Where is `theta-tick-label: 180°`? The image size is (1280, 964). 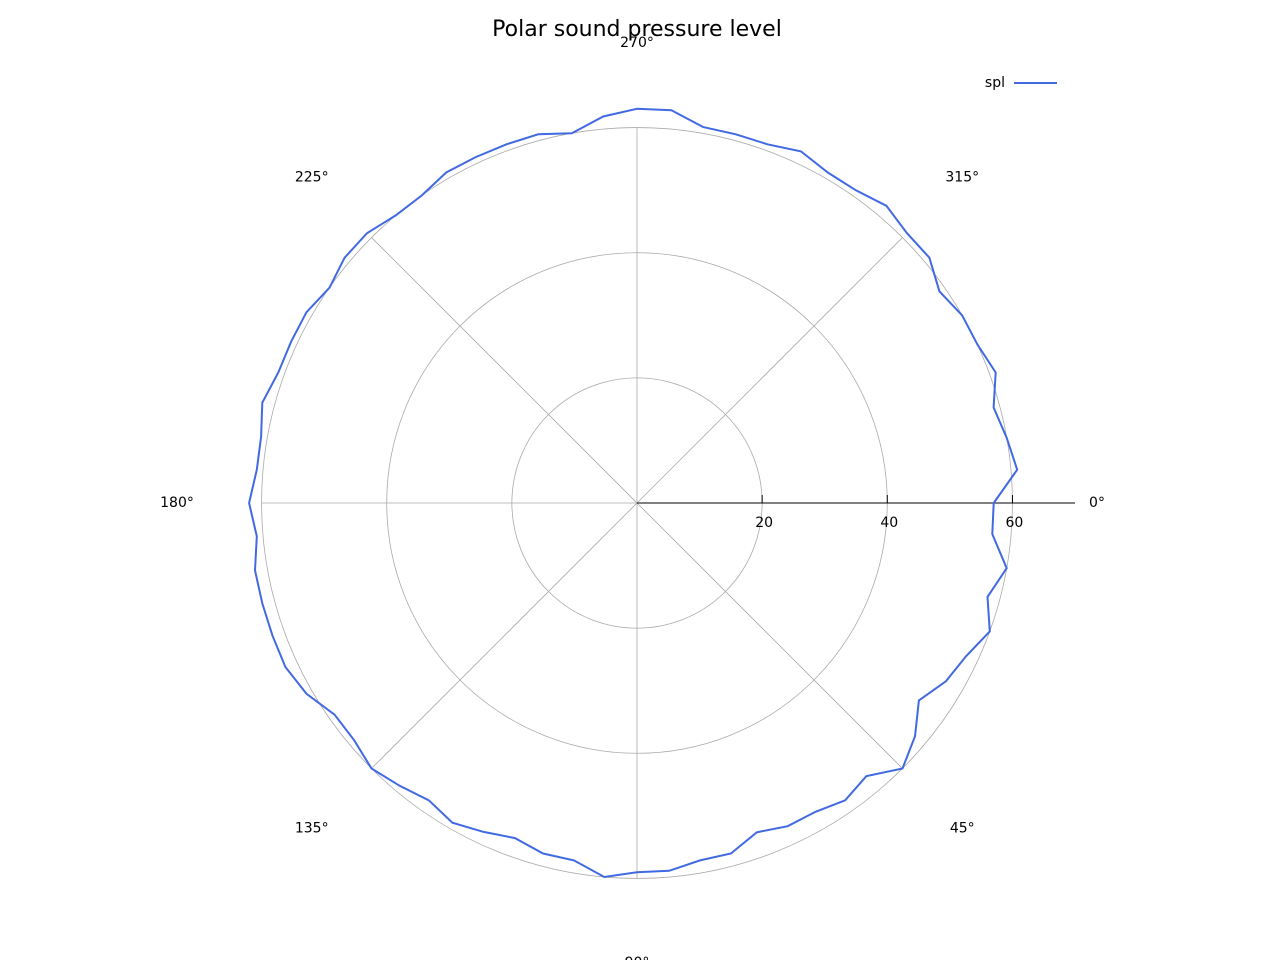
theta-tick-label: 180° is located at coordinates (177, 503).